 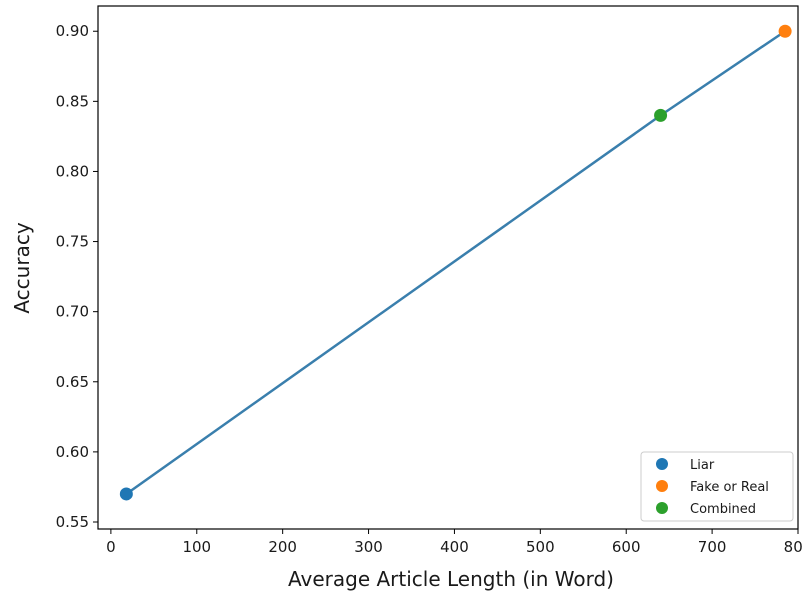 What do you see at coordinates (196, 547) in the screenshot?
I see `x-tick-label: 100` at bounding box center [196, 547].